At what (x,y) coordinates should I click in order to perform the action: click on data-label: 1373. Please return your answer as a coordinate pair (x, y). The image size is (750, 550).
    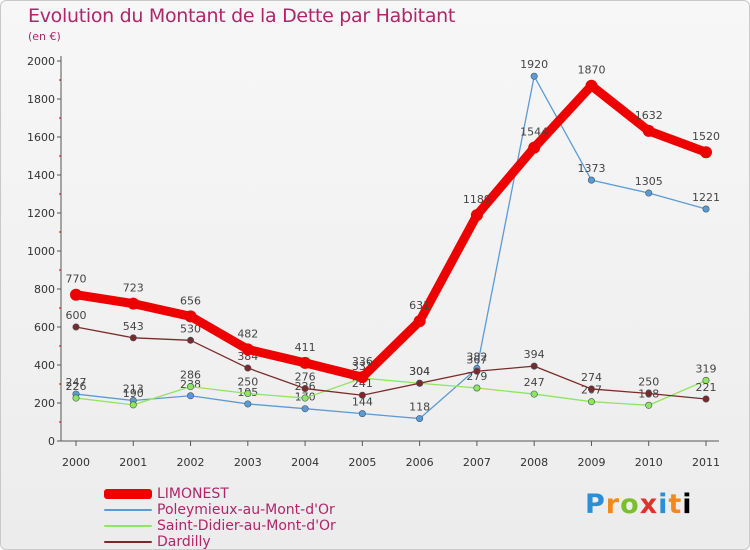
    Looking at the image, I should click on (591, 168).